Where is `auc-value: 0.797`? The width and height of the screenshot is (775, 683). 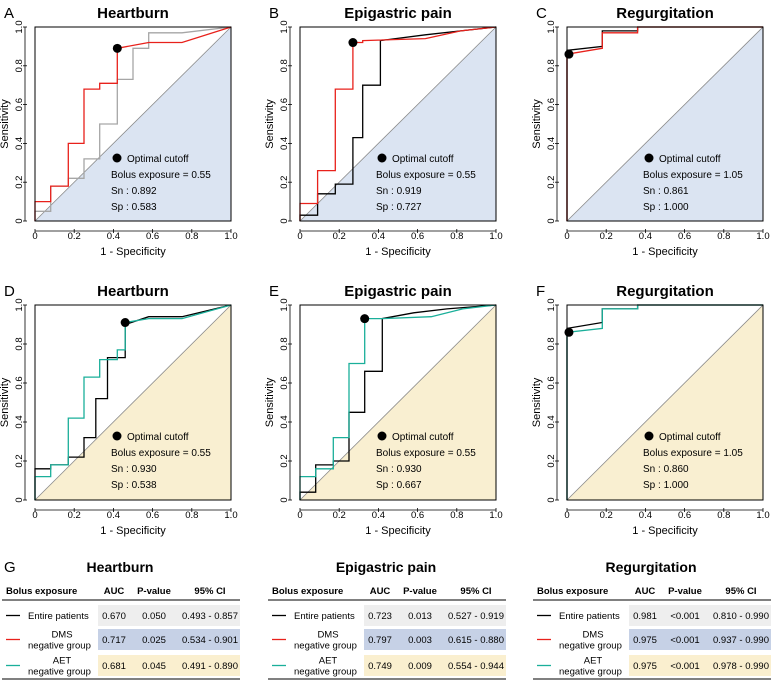 auc-value: 0.797 is located at coordinates (380, 640).